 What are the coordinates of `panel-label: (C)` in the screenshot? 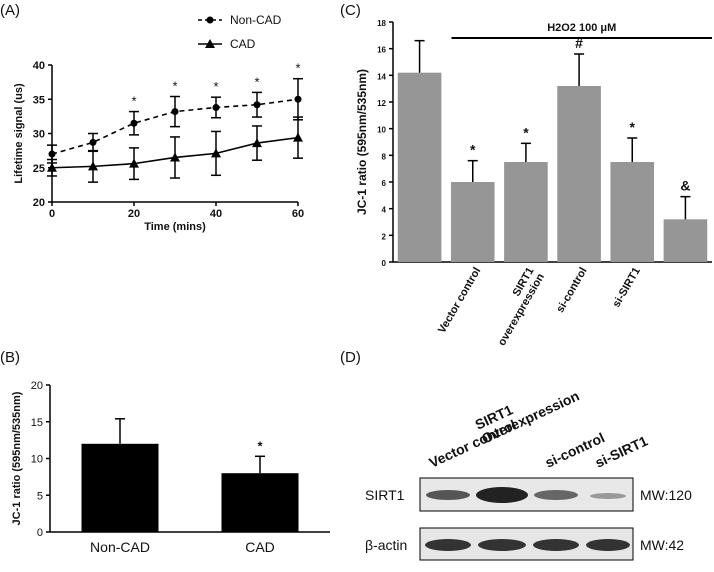 It's located at (350, 10).